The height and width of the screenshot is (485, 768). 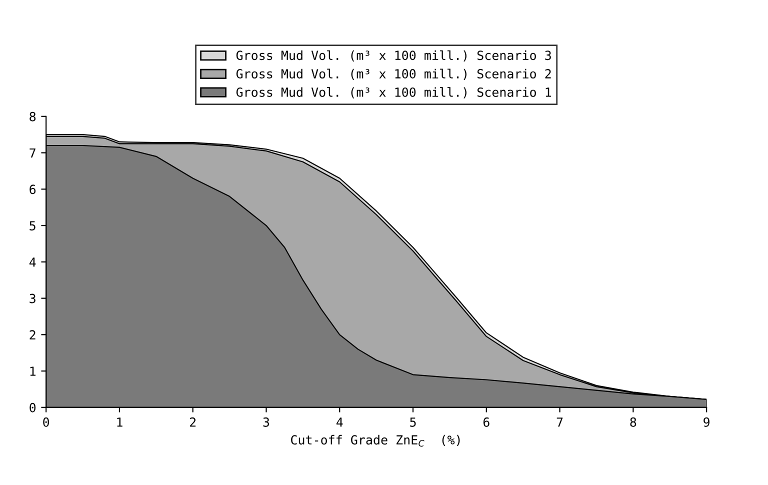 What do you see at coordinates (119, 422) in the screenshot?
I see `x-tick-label: 1` at bounding box center [119, 422].